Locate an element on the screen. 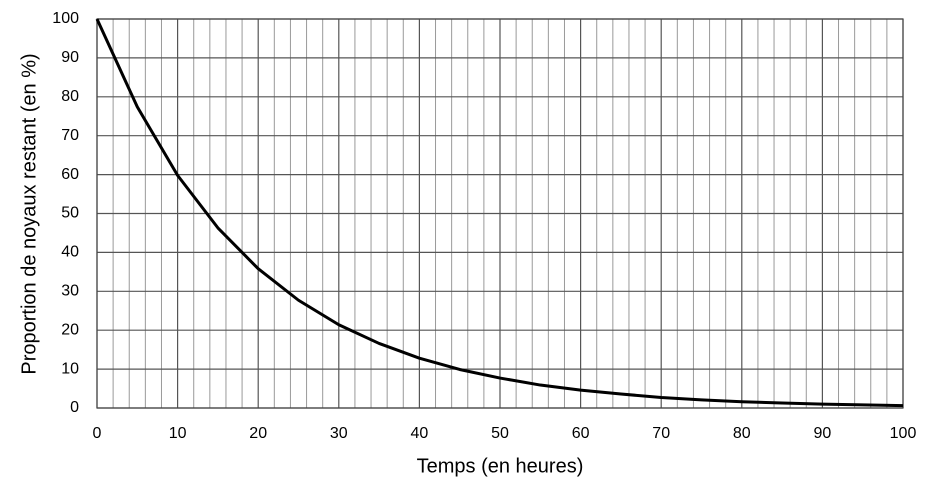 Image resolution: width=935 pixels, height=494 pixels. y-tick-label: 70 is located at coordinates (70, 135).